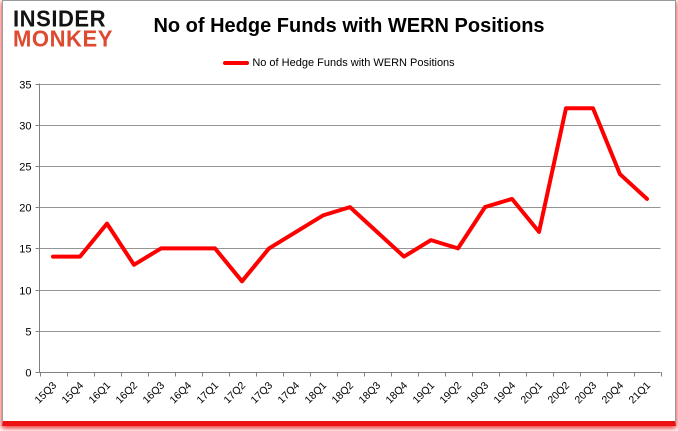 The height and width of the screenshot is (431, 678). What do you see at coordinates (558, 393) in the screenshot?
I see `x-tick-label: 20Q2` at bounding box center [558, 393].